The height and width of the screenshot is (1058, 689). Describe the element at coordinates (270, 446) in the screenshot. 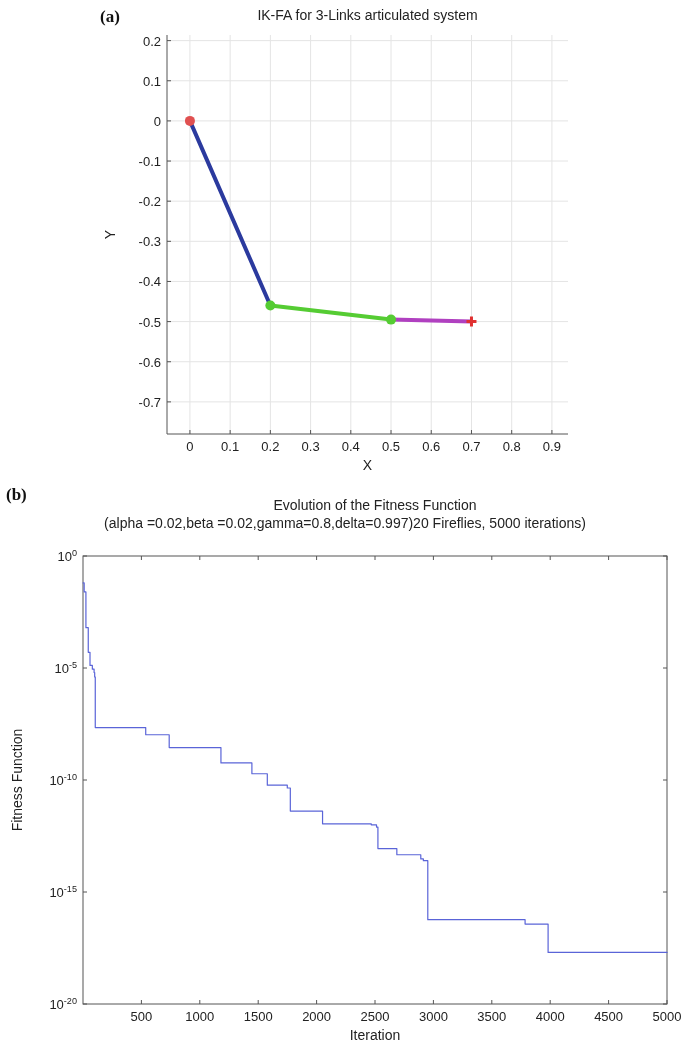

I see `x-tick-label: 0.2` at that location.